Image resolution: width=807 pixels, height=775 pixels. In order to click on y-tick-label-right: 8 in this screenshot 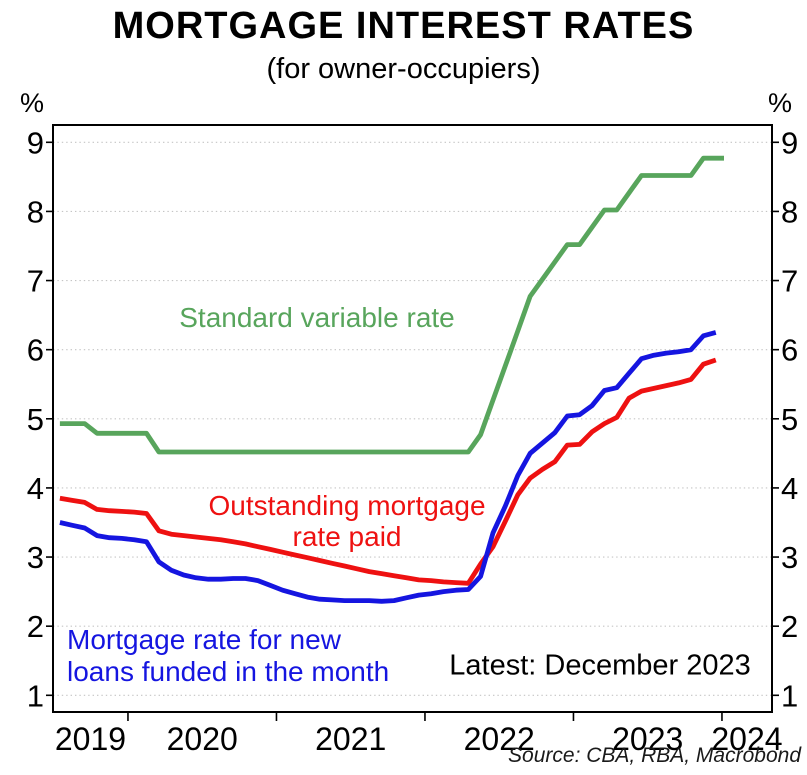, I will do `click(789, 211)`.